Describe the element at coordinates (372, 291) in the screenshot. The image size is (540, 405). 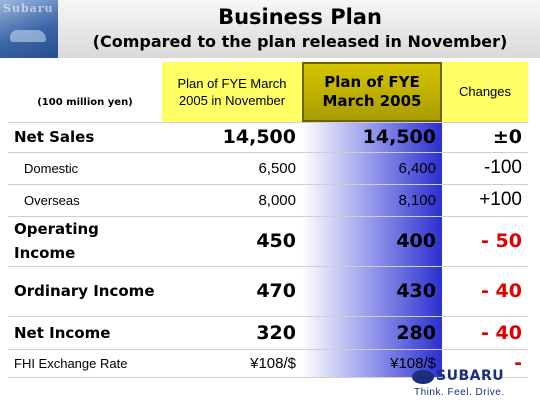
I see `cell-fye-plan: 430` at that location.